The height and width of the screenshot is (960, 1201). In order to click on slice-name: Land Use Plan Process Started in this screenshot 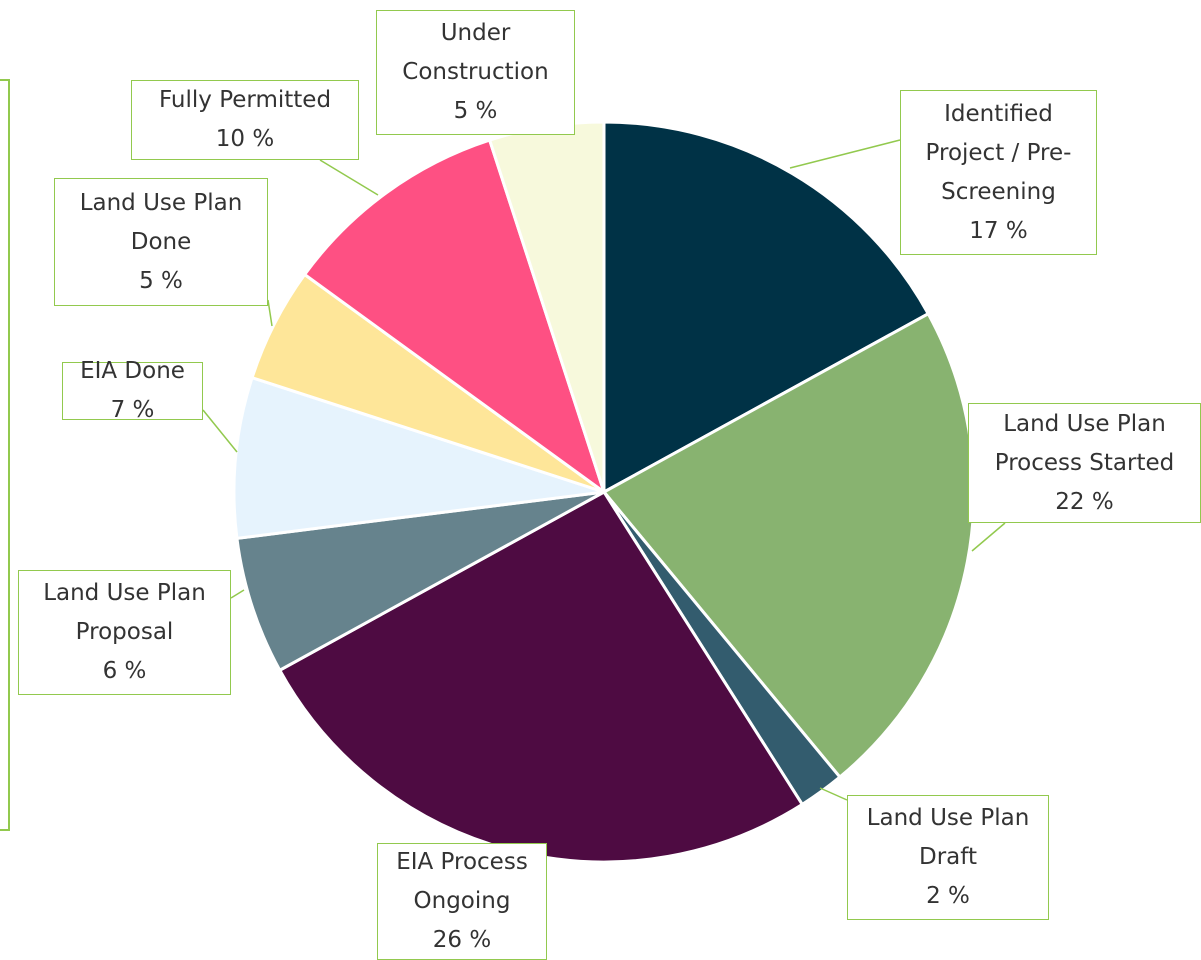, I will do `click(1084, 443)`.